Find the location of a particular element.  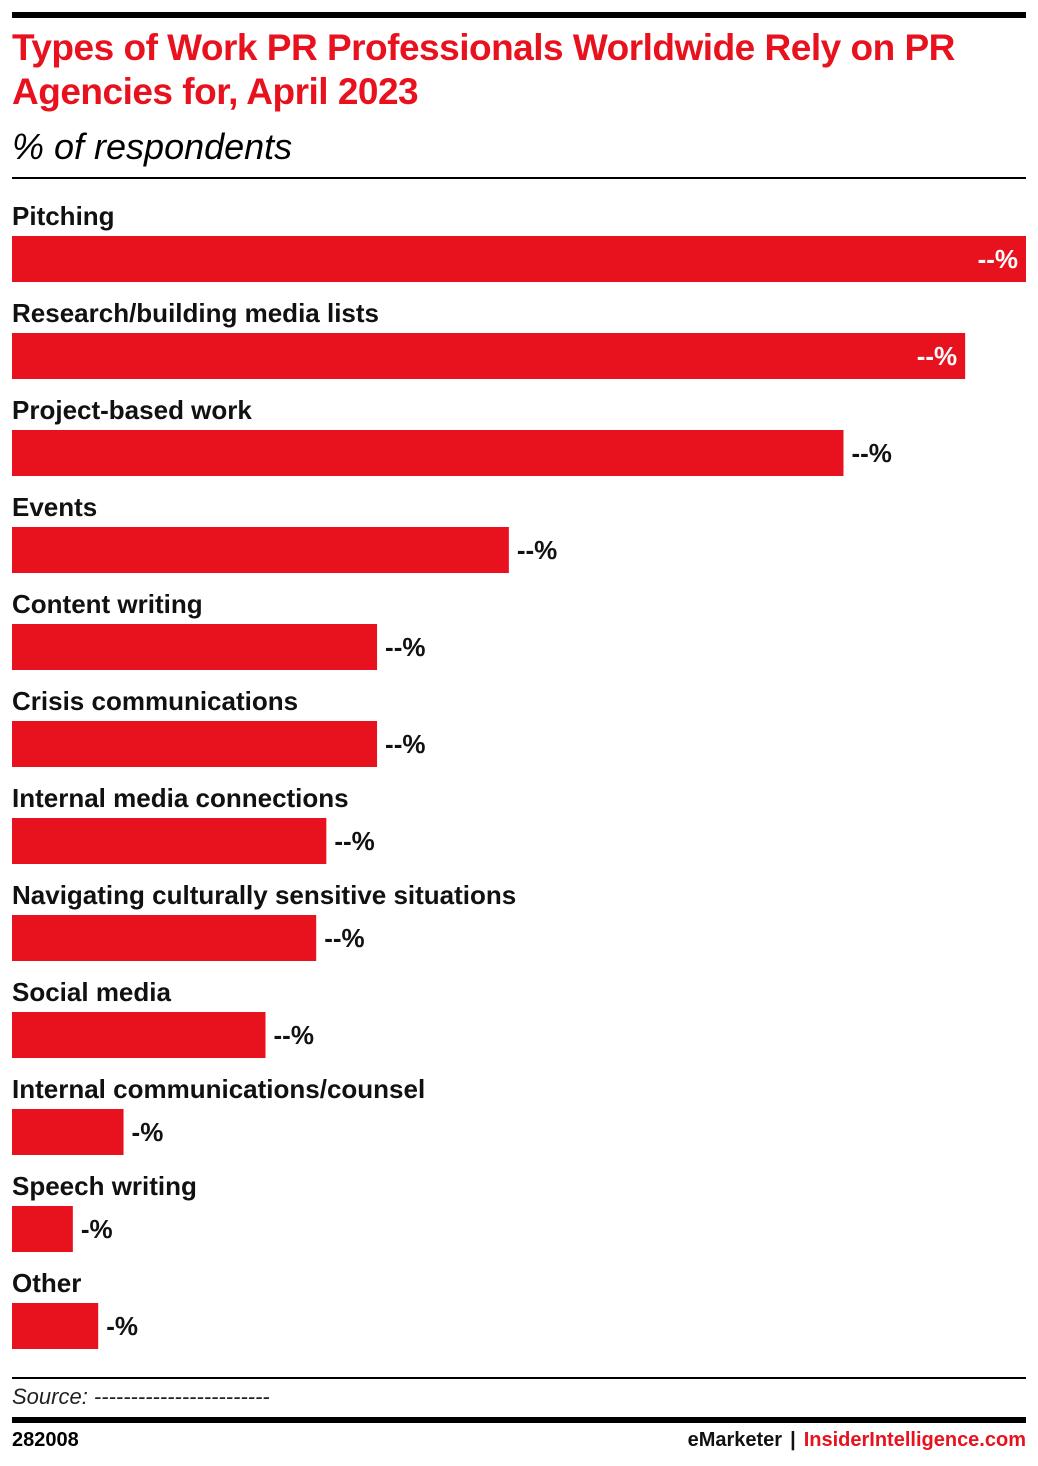

top-rule is located at coordinates (519, 15).